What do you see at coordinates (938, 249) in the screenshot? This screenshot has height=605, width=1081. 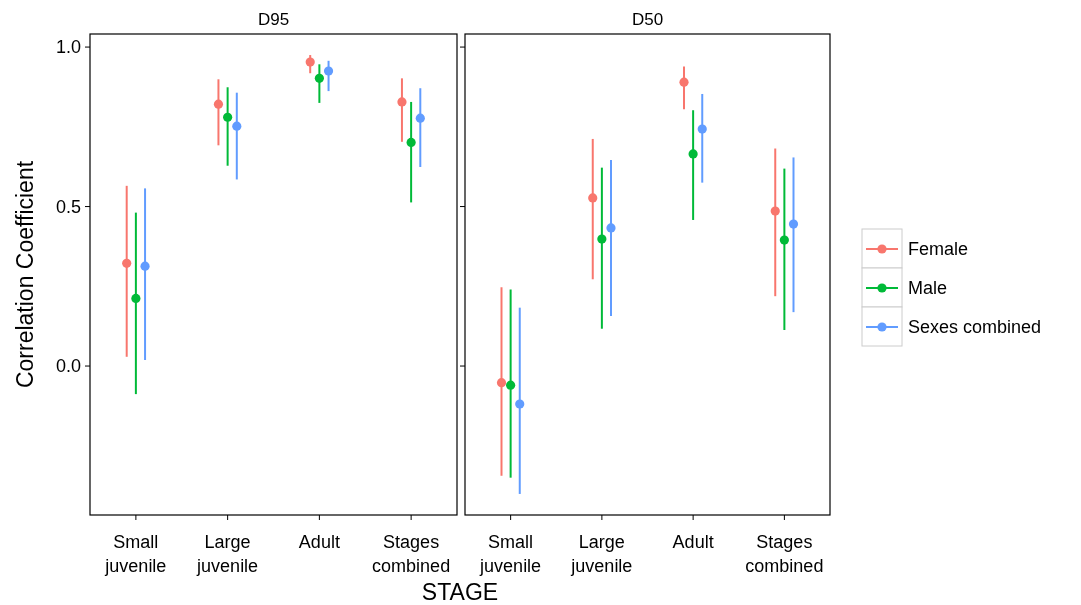 I see `legend-label: Female` at bounding box center [938, 249].